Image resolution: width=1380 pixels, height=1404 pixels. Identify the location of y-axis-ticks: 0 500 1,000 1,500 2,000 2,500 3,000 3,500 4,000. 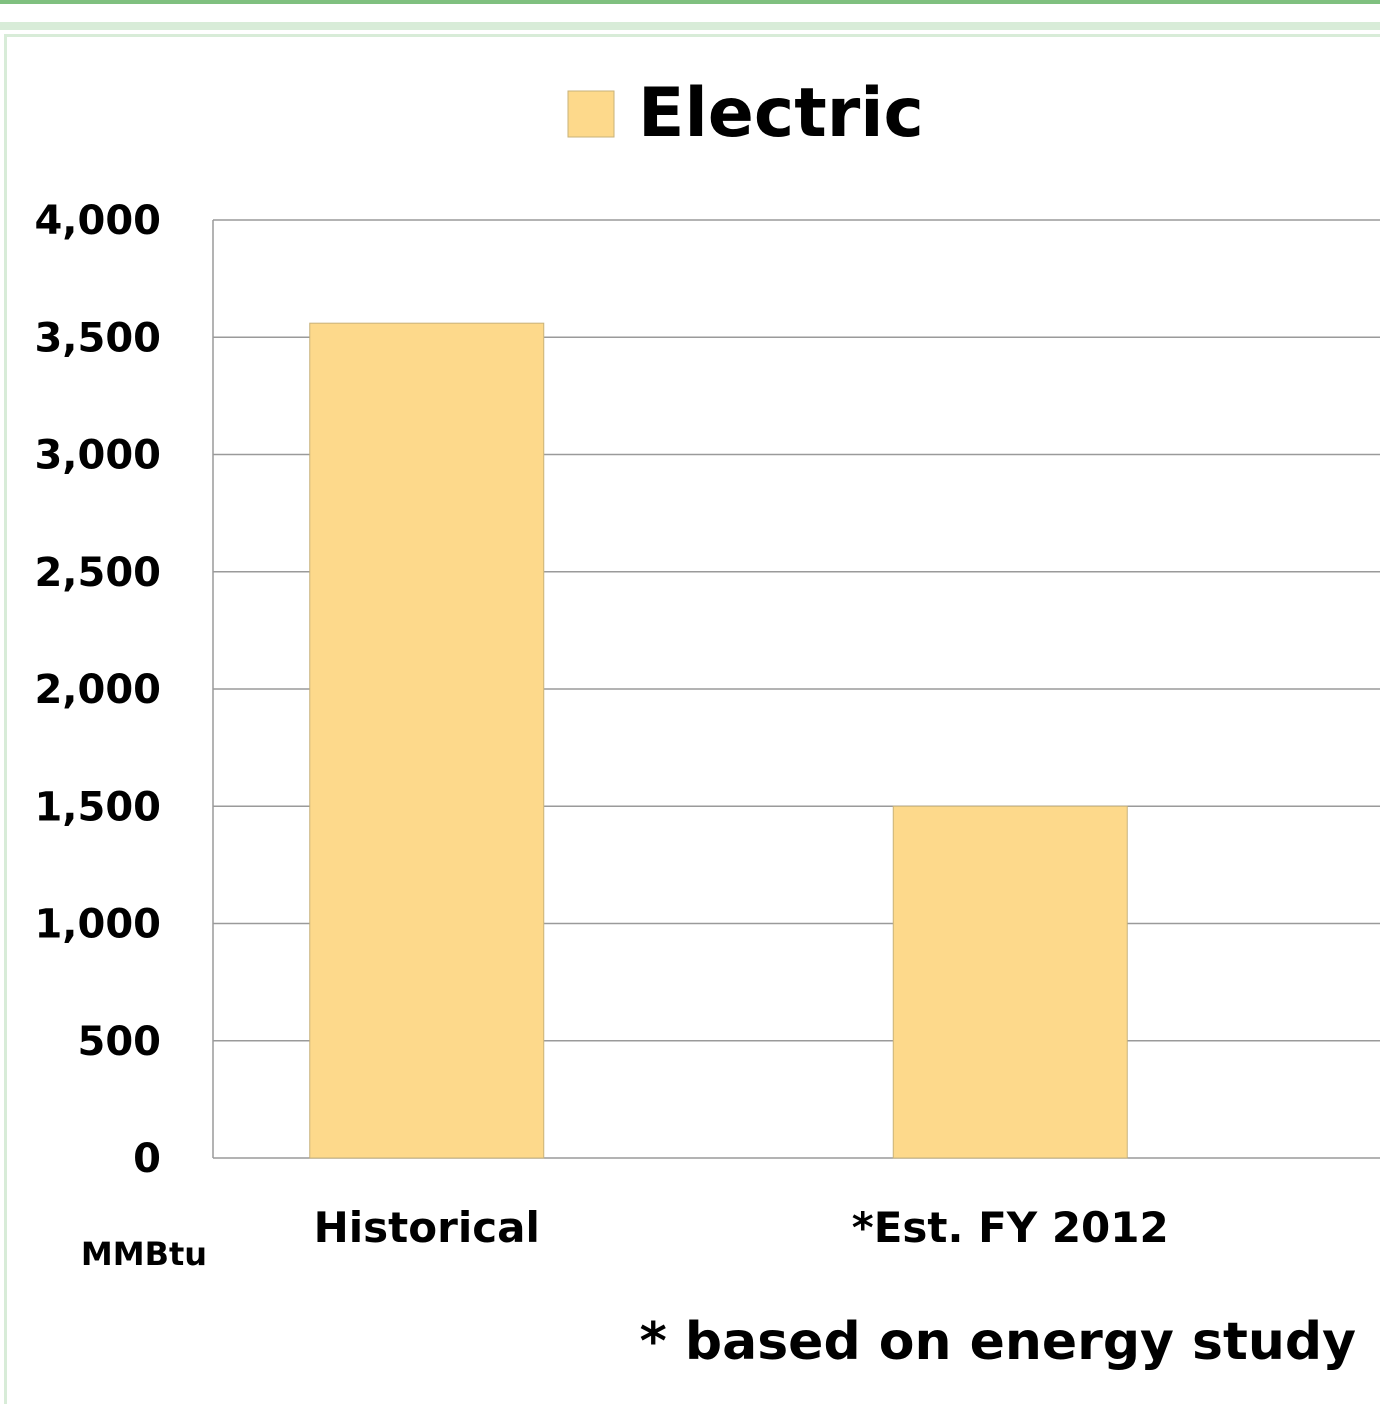
(97, 690).